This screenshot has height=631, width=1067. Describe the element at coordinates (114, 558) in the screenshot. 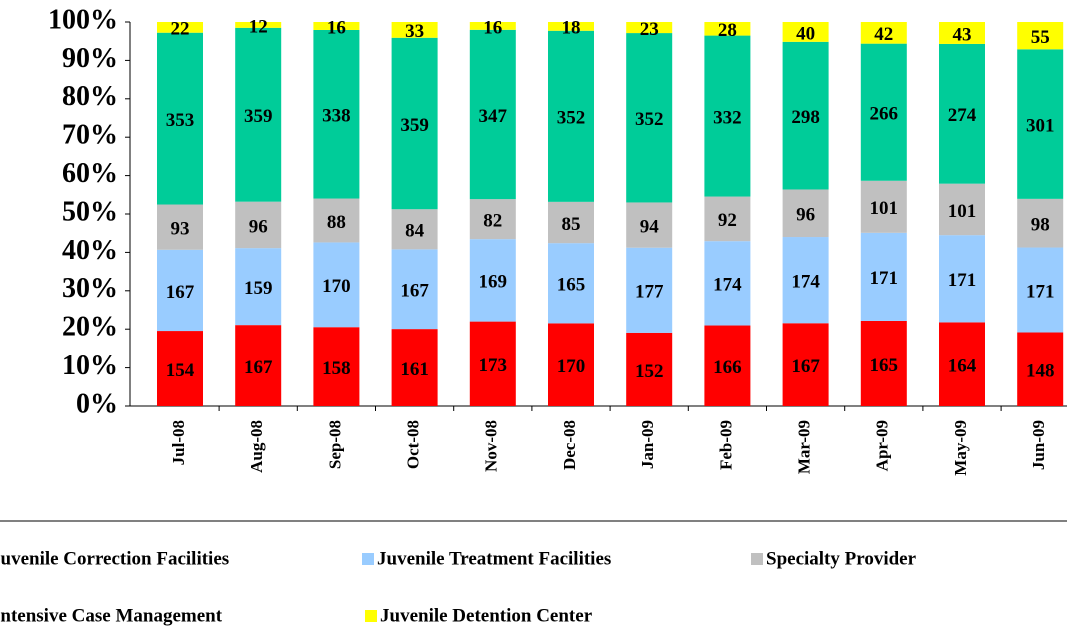

I see `legend-label: Juvenile Correction Facilities` at that location.